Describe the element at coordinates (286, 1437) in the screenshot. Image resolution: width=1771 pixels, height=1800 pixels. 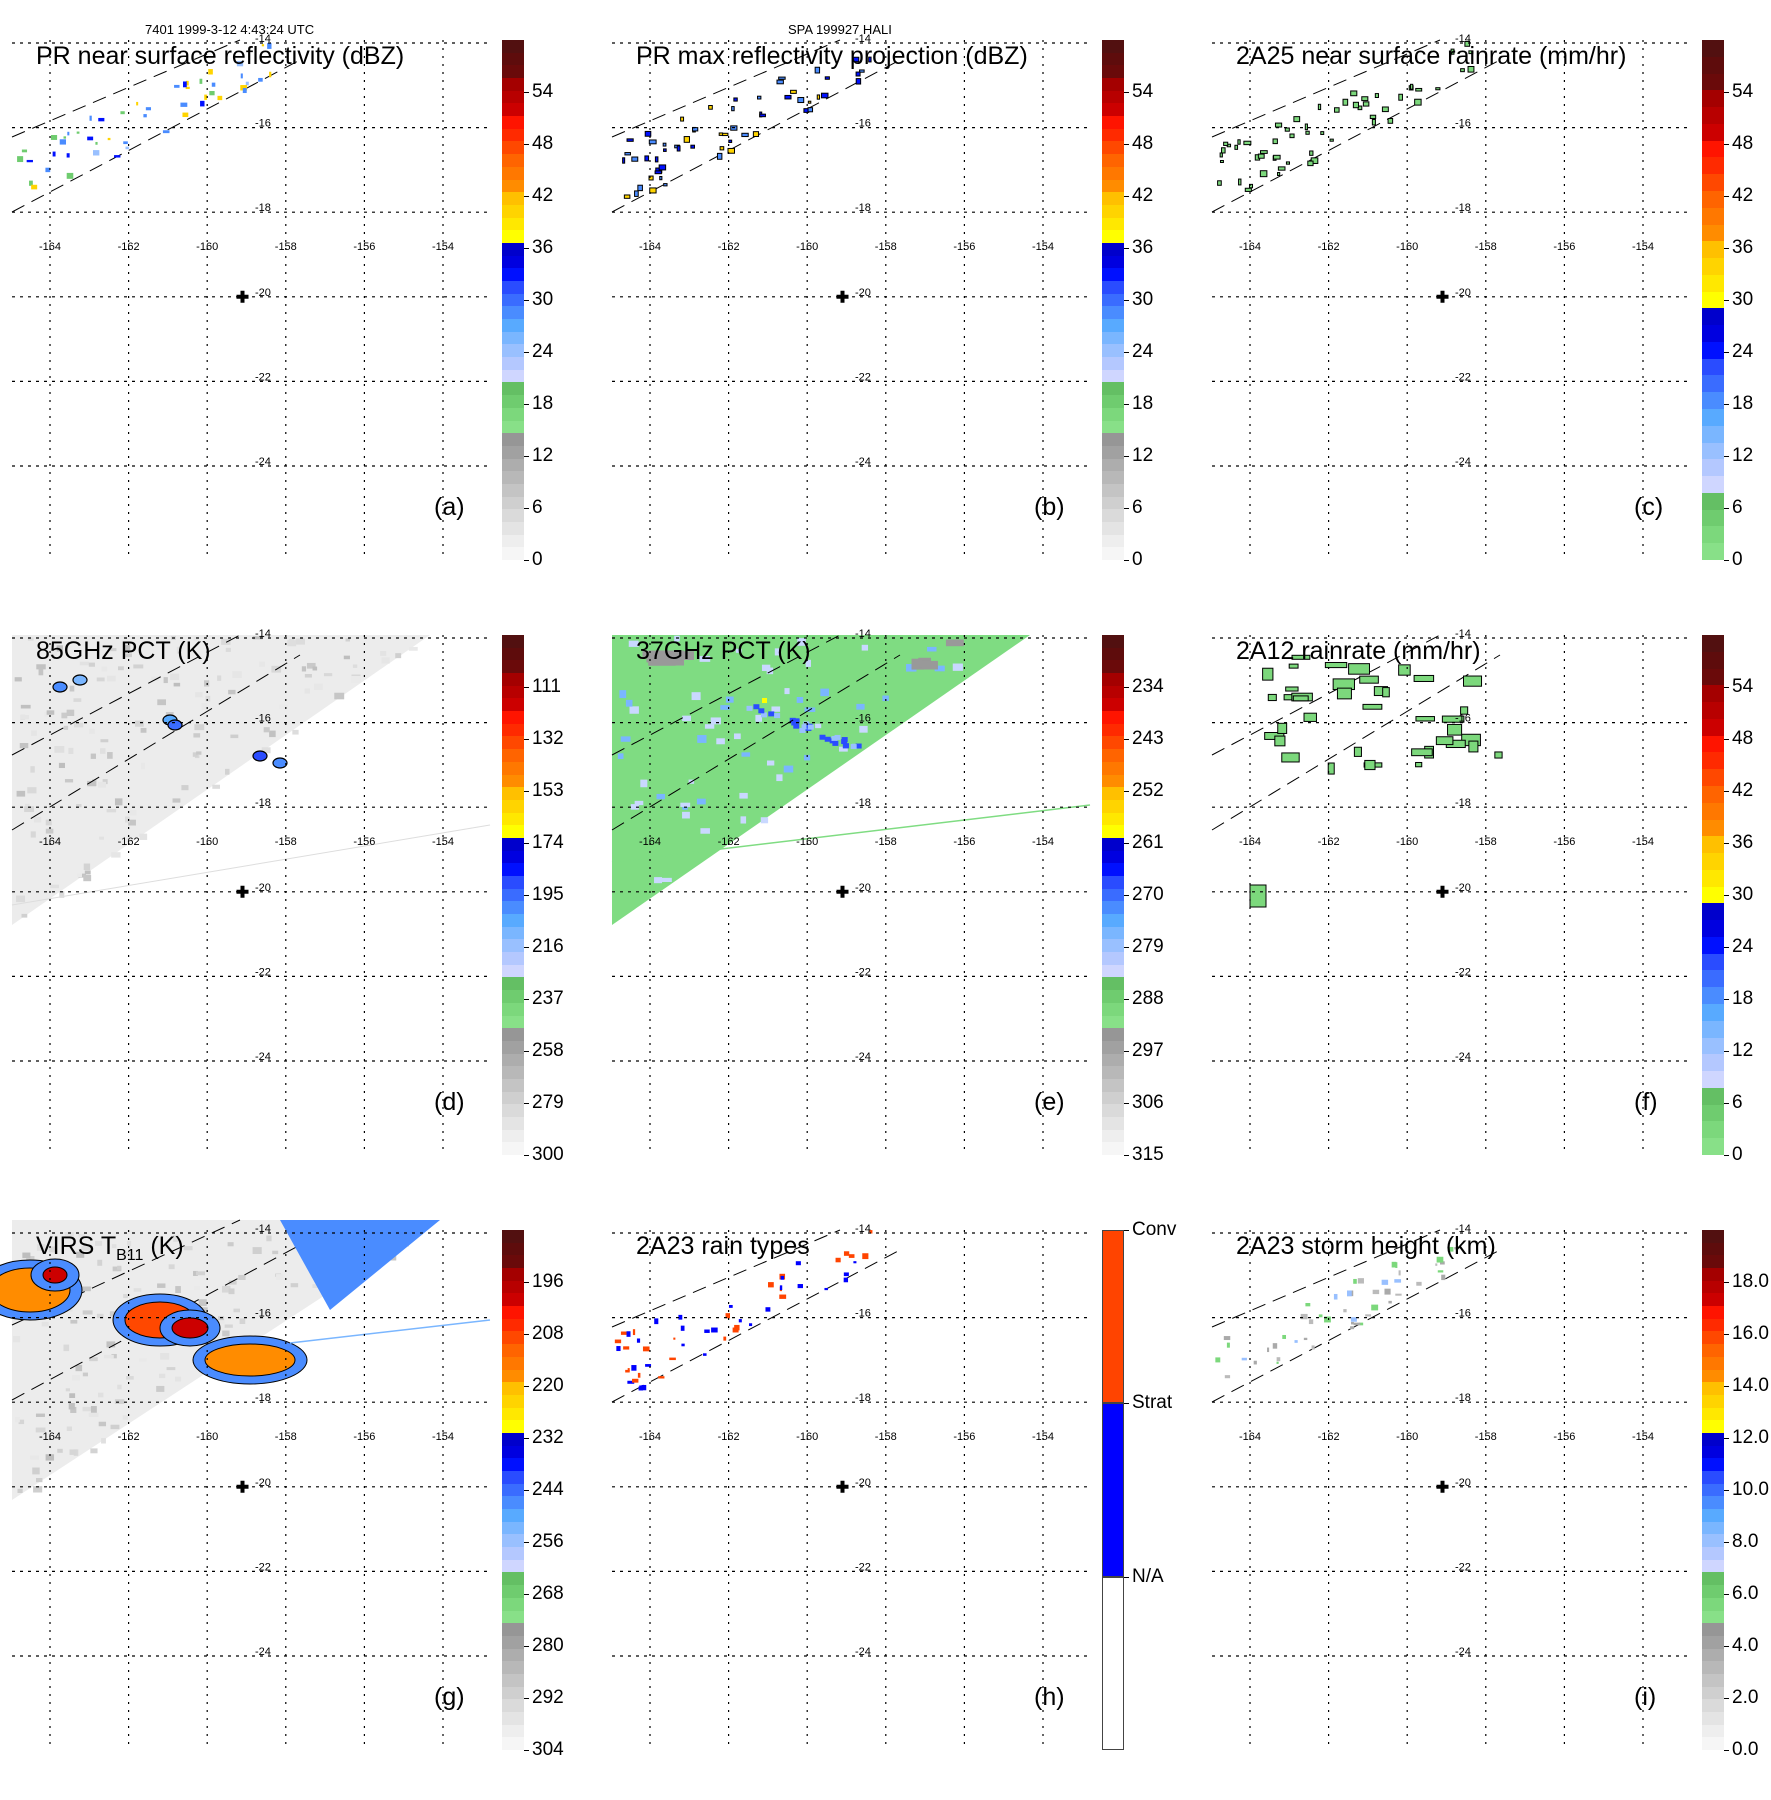
I see `lon-tick-label: -158` at that location.